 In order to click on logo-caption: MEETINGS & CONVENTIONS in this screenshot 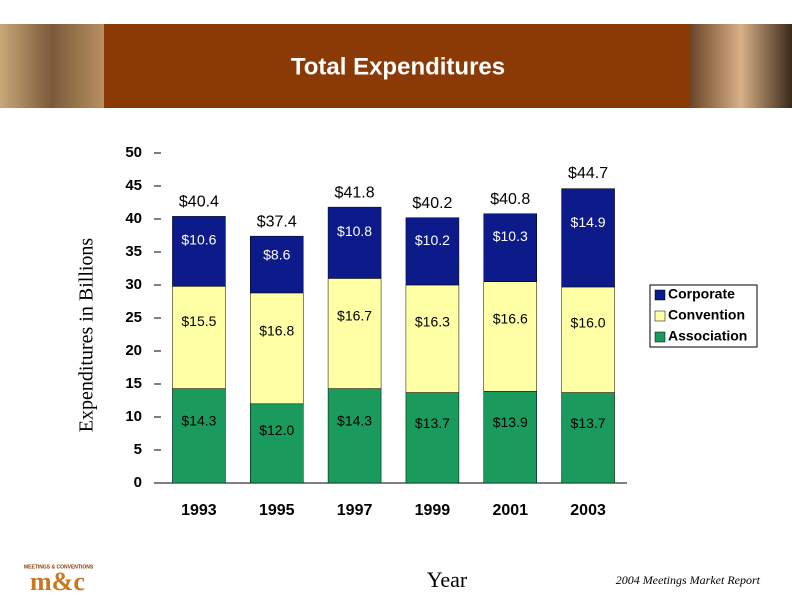, I will do `click(59, 567)`.